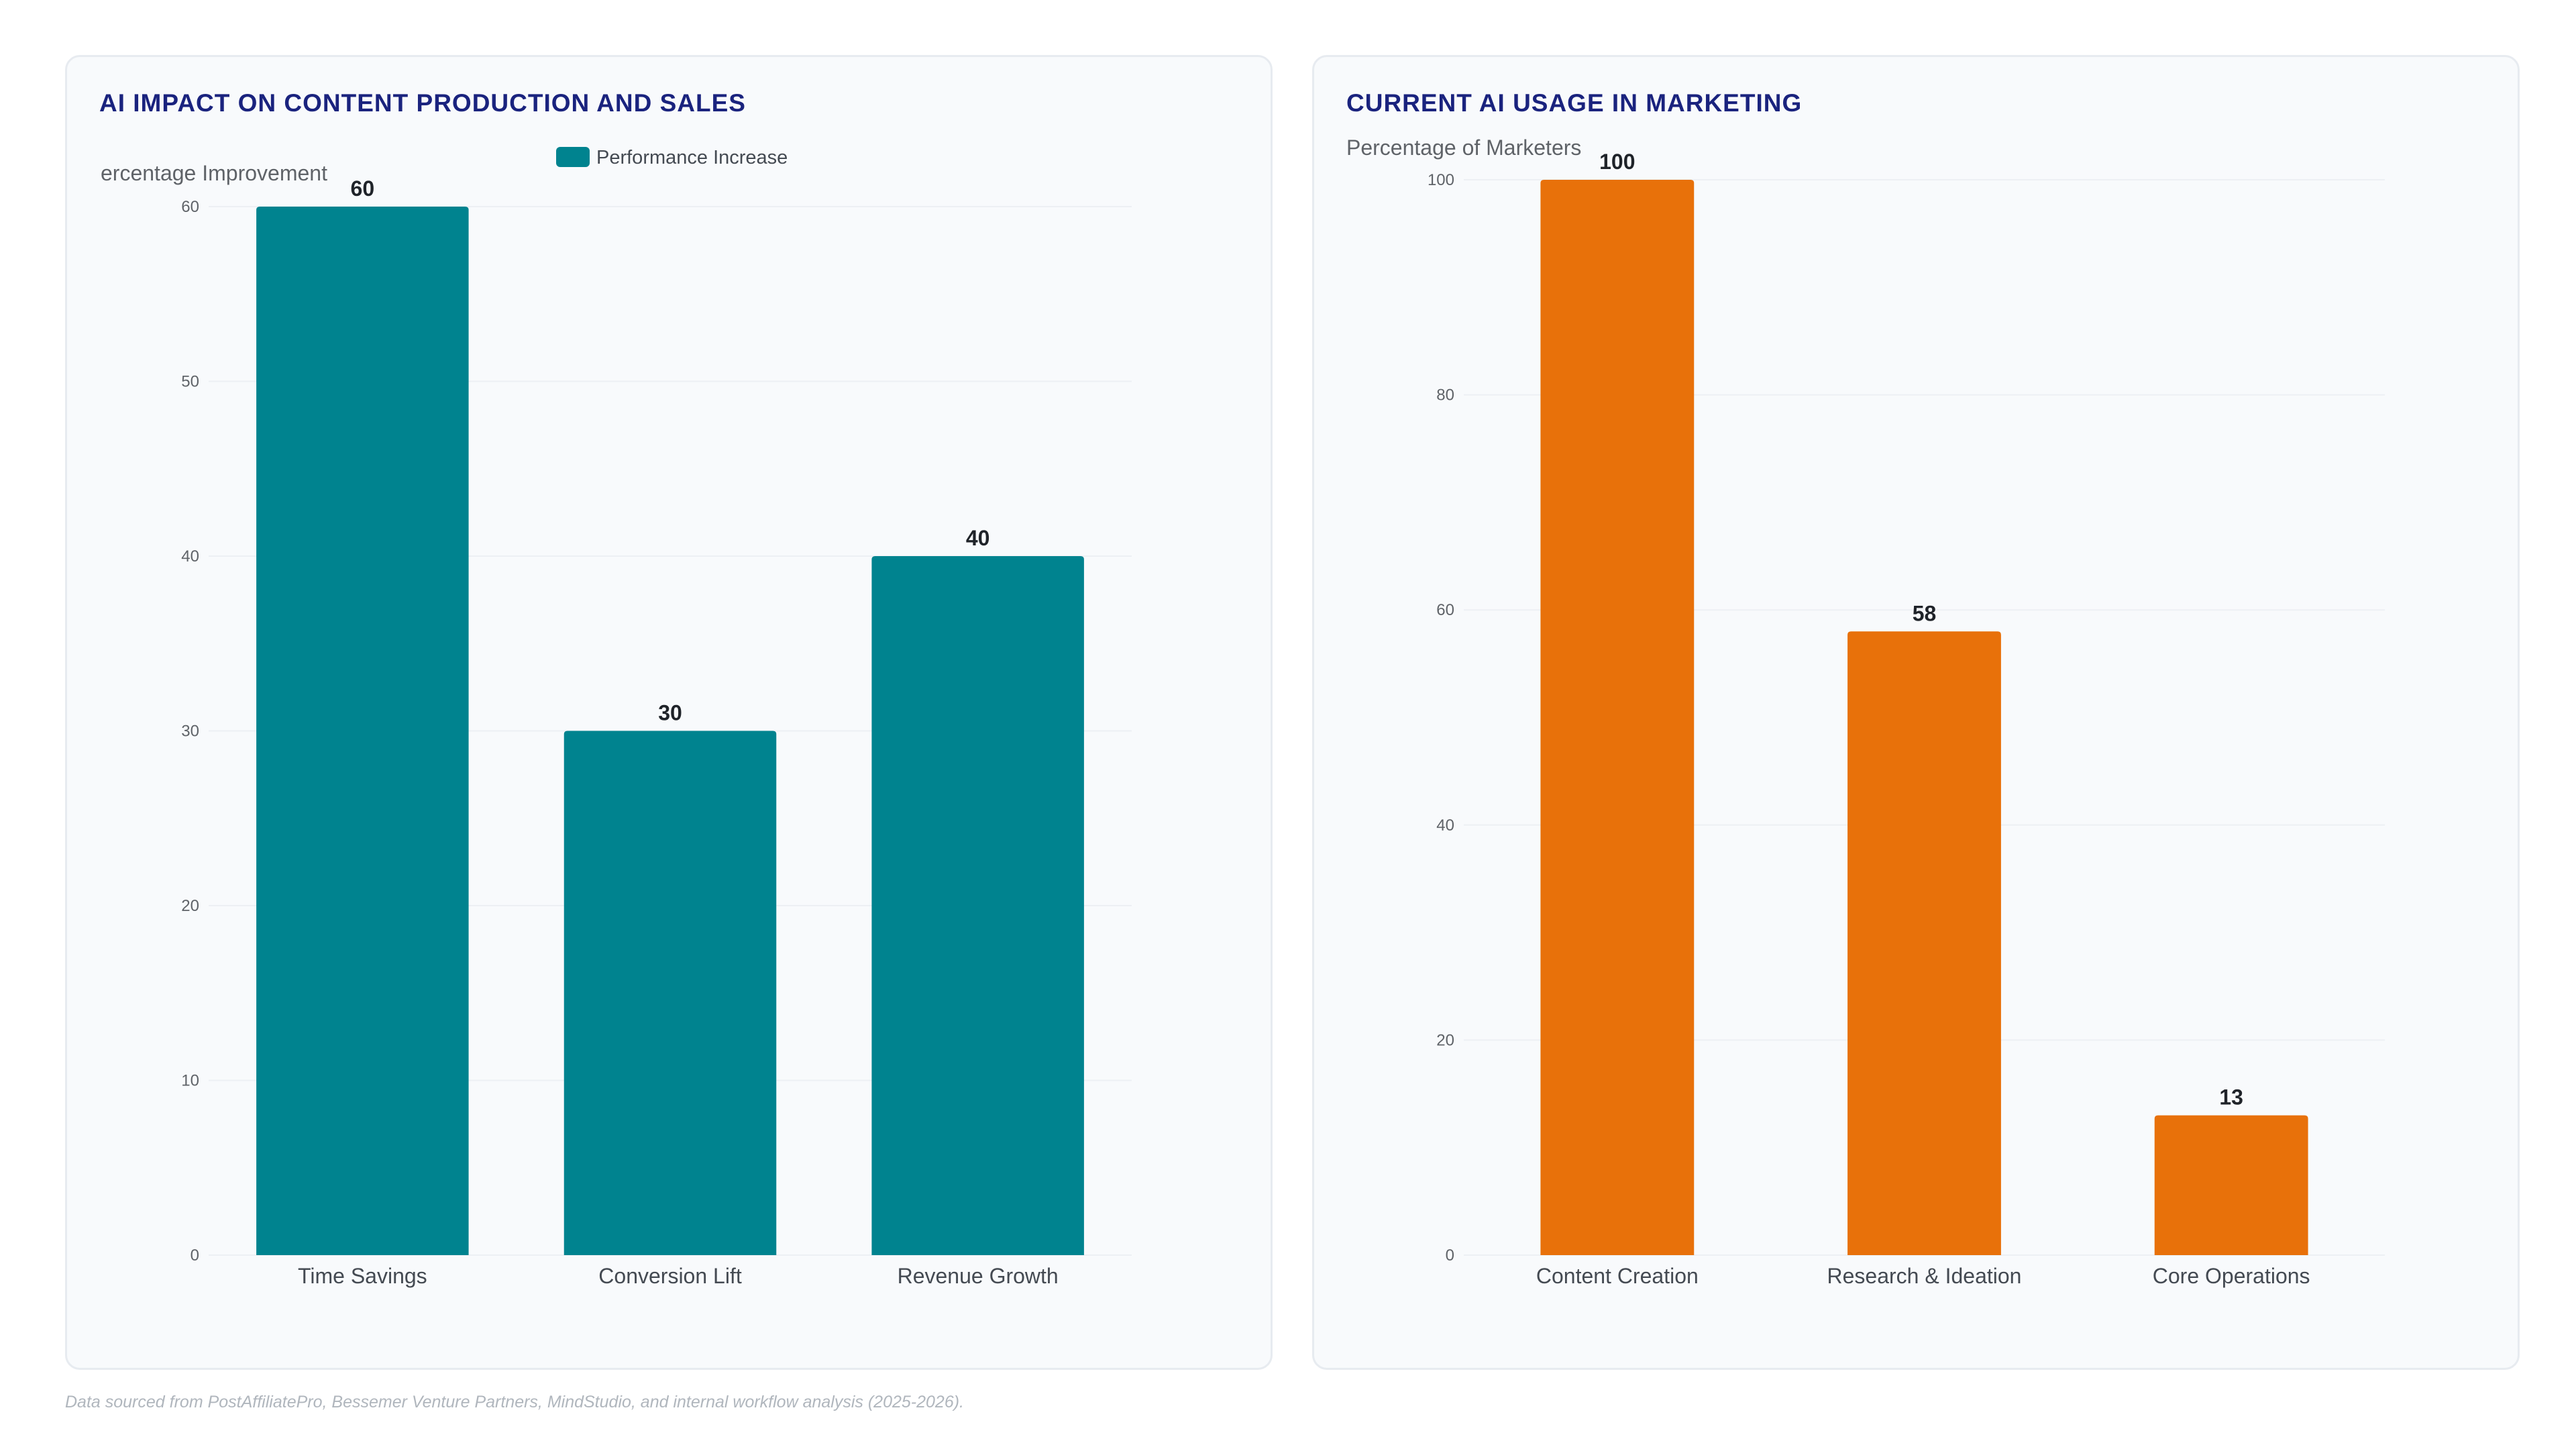 Image resolution: width=2576 pixels, height=1449 pixels. Describe the element at coordinates (978, 1276) in the screenshot. I see `x-tick-label: Revenue Growth` at that location.